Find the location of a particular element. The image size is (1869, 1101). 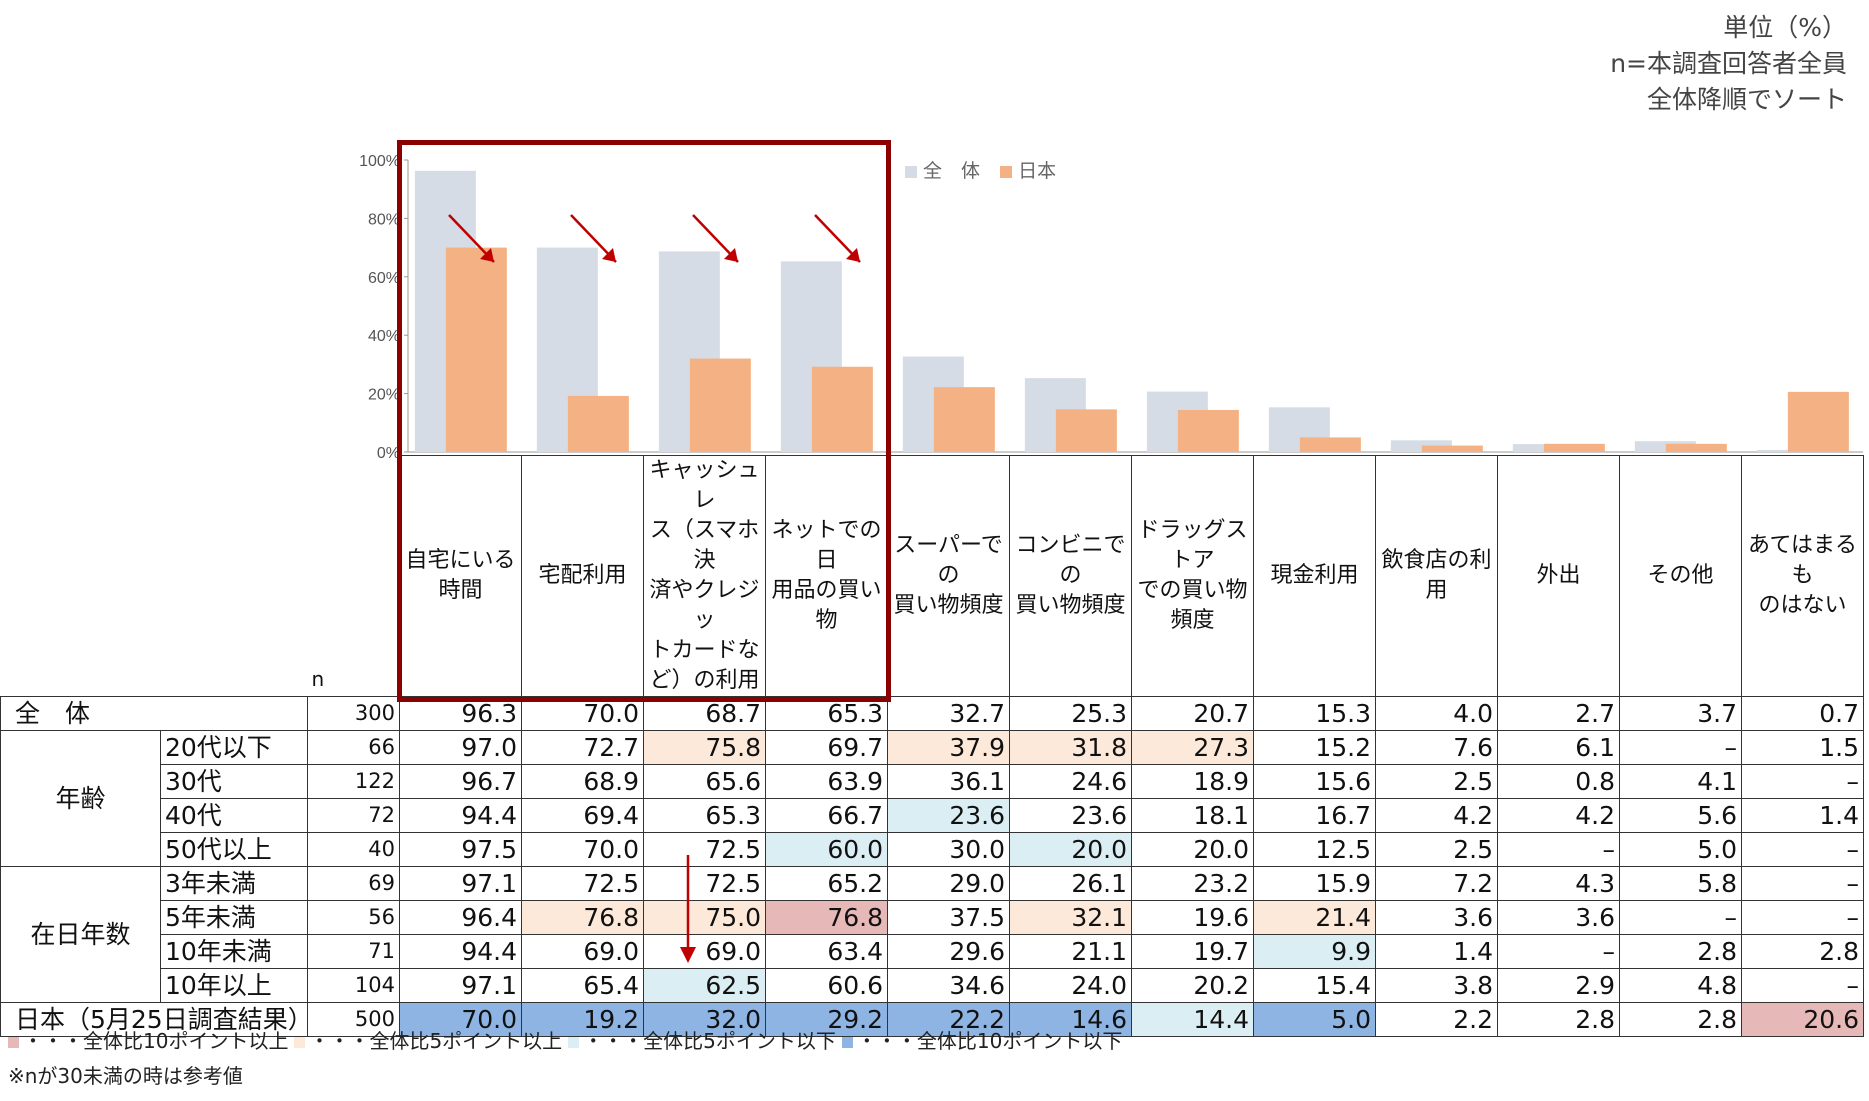

value-cell: 9.9 is located at coordinates (1314, 951).